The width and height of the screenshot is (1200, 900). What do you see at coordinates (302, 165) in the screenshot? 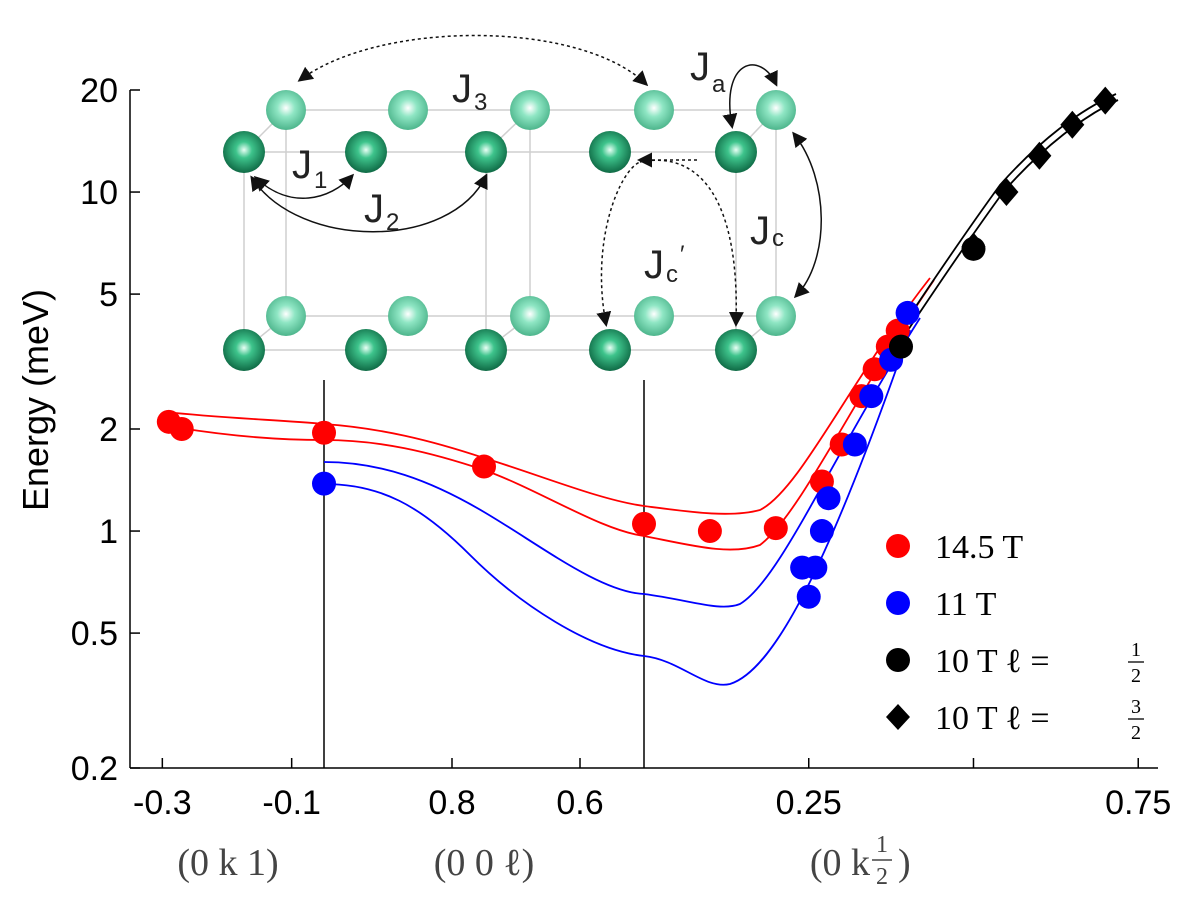
I see `label-J1: J` at bounding box center [302, 165].